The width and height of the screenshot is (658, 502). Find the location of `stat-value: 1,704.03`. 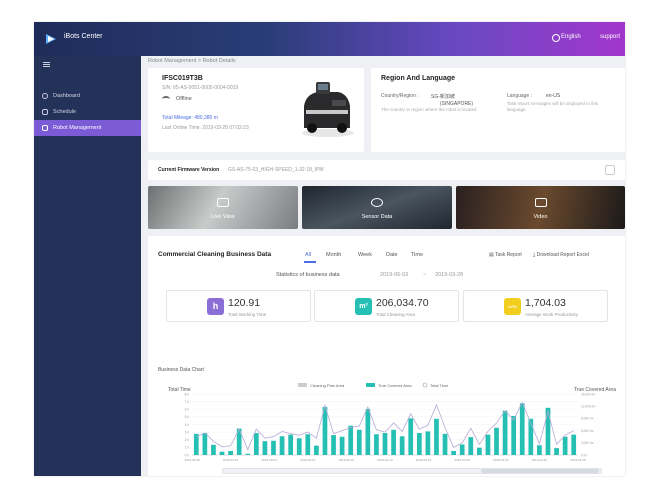

stat-value: 1,704.03 is located at coordinates (545, 303).